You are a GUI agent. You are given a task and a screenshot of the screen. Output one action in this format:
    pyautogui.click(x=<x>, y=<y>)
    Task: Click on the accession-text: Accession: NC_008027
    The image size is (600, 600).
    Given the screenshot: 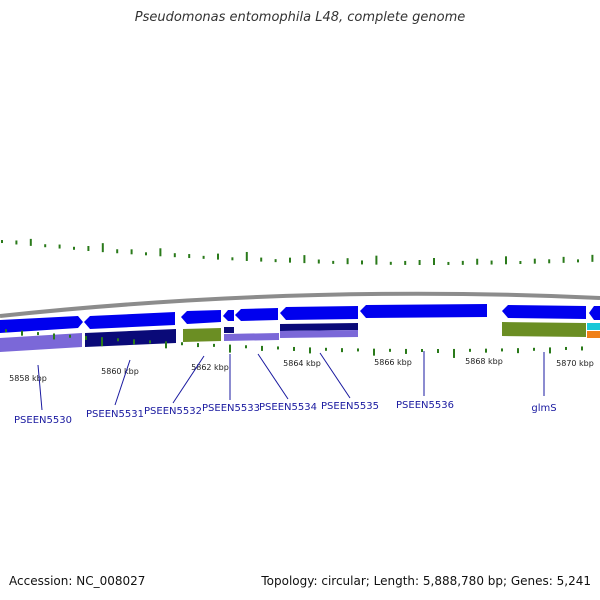 What is the action you would take?
    pyautogui.click(x=77, y=581)
    